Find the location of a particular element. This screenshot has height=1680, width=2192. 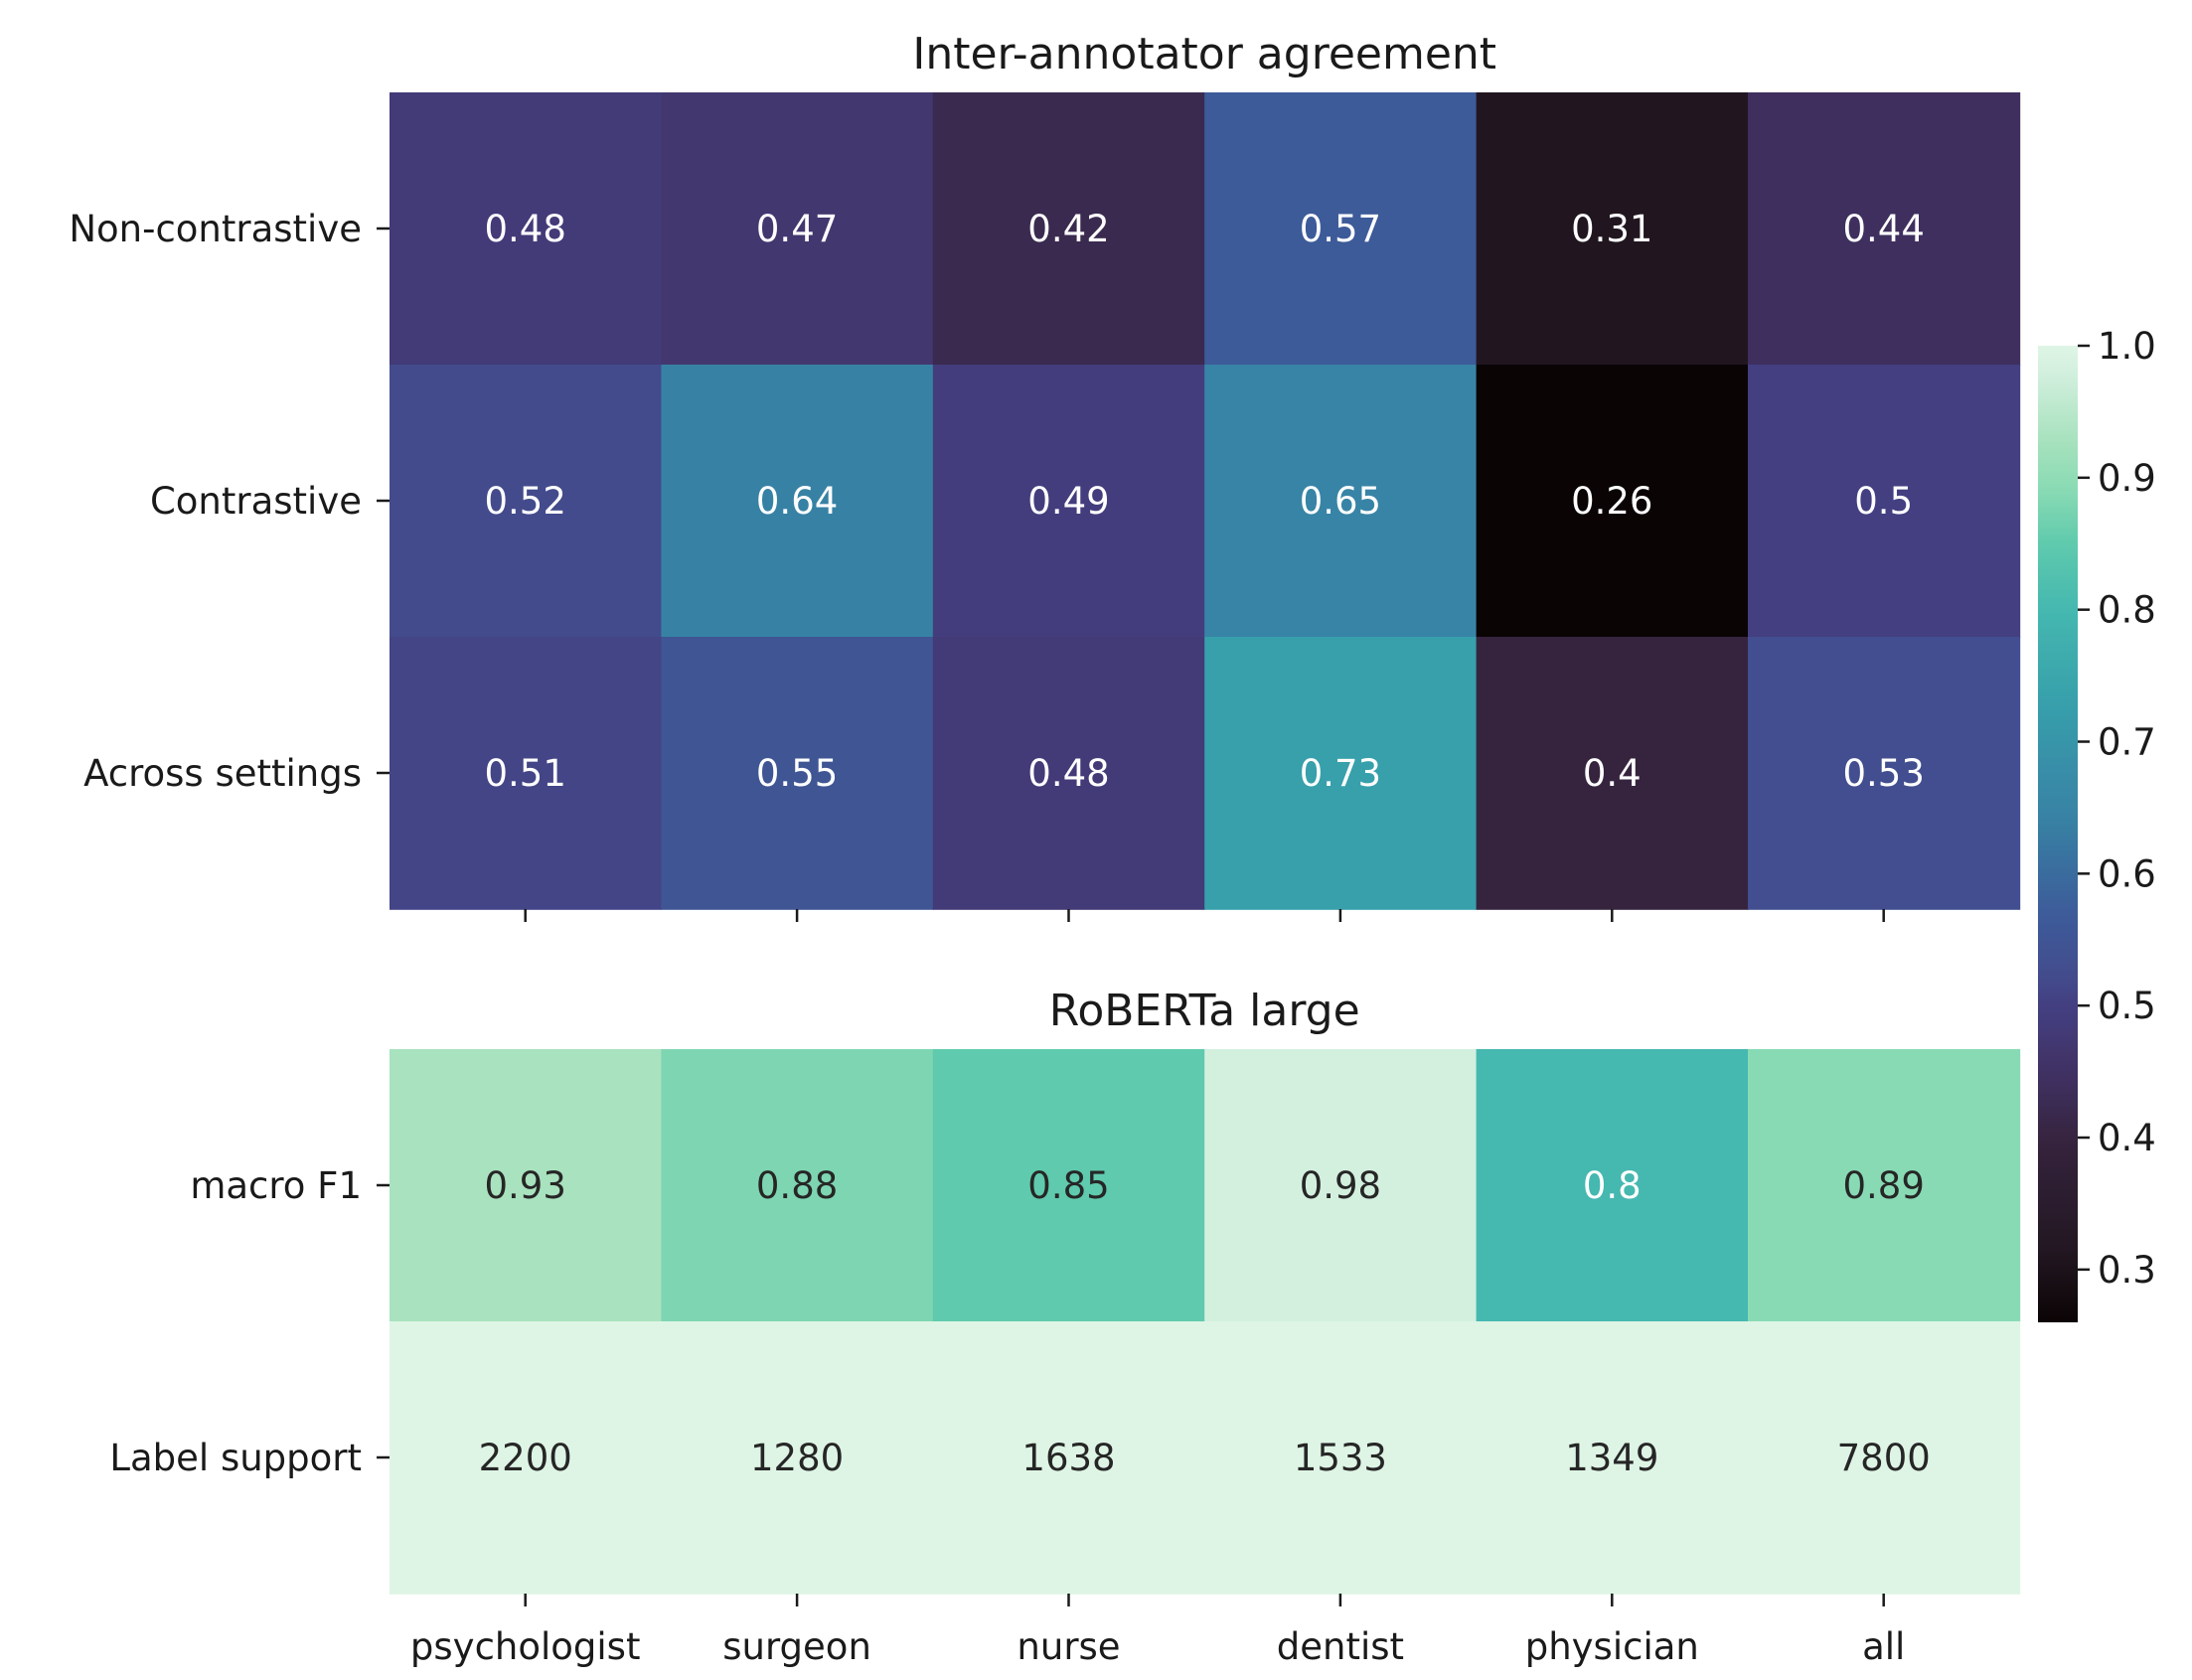

panel-title: RoBERTa large is located at coordinates (1204, 1011).